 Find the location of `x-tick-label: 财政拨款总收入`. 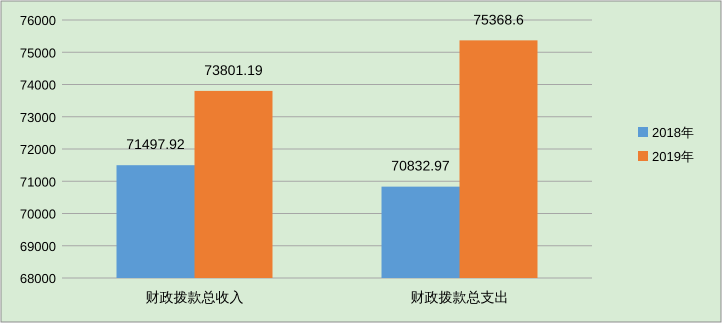

x-tick-label: 财政拨款总收入 is located at coordinates (195, 297).